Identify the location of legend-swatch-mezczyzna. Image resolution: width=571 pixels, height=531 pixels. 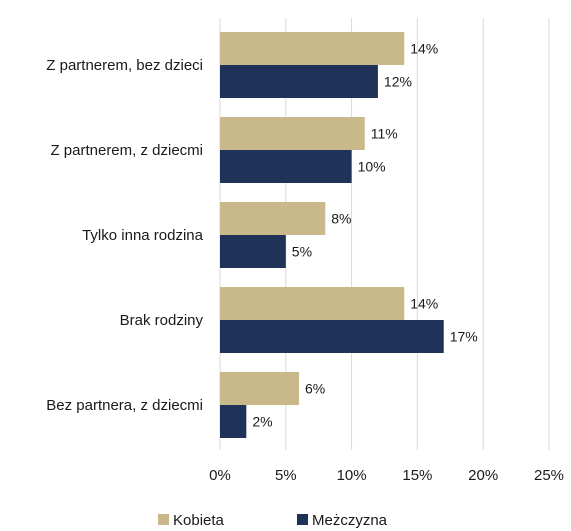
(302, 519).